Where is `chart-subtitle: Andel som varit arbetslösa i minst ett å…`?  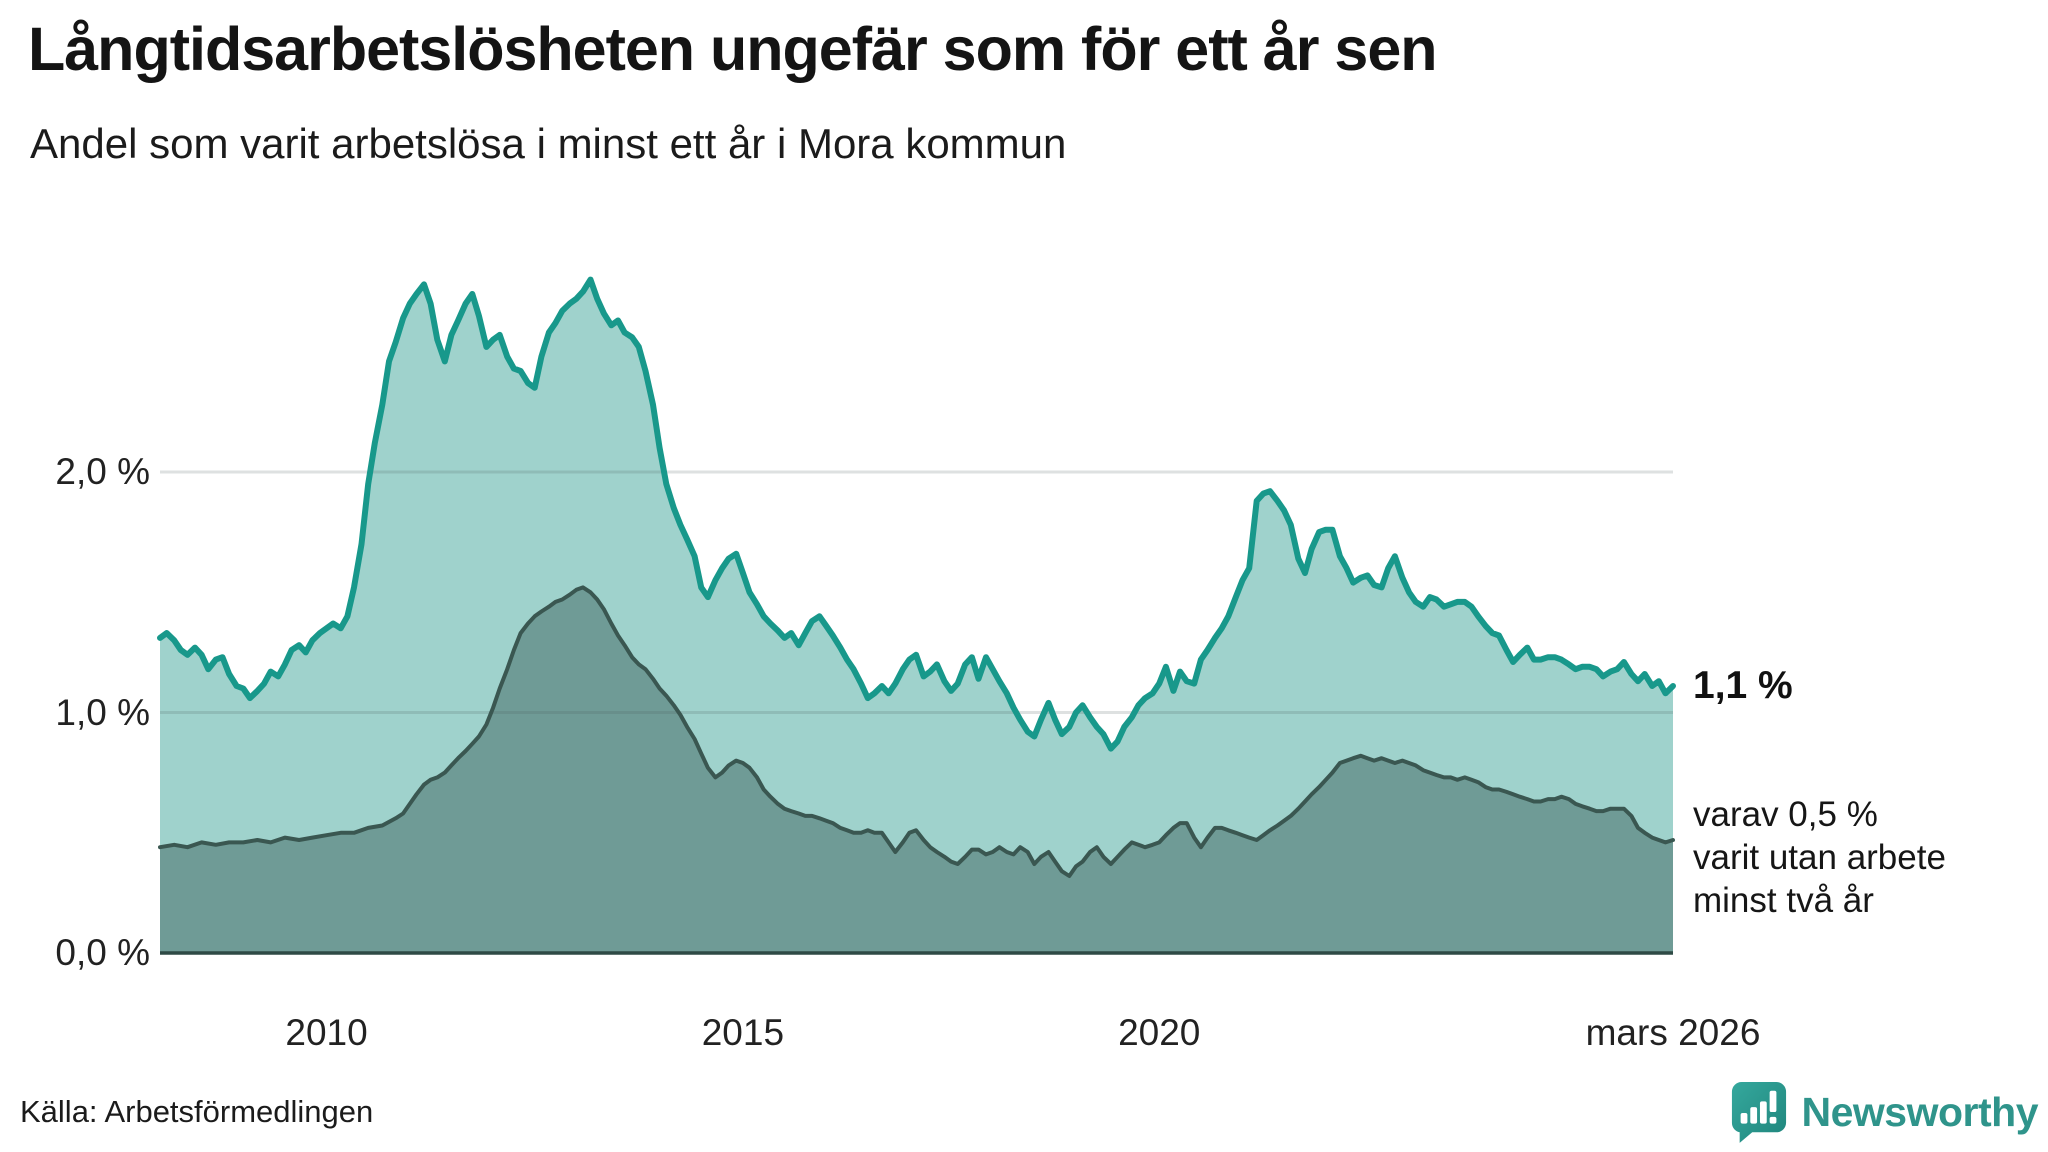
chart-subtitle: Andel som varit arbetslösa i minst ett å… is located at coordinates (548, 143).